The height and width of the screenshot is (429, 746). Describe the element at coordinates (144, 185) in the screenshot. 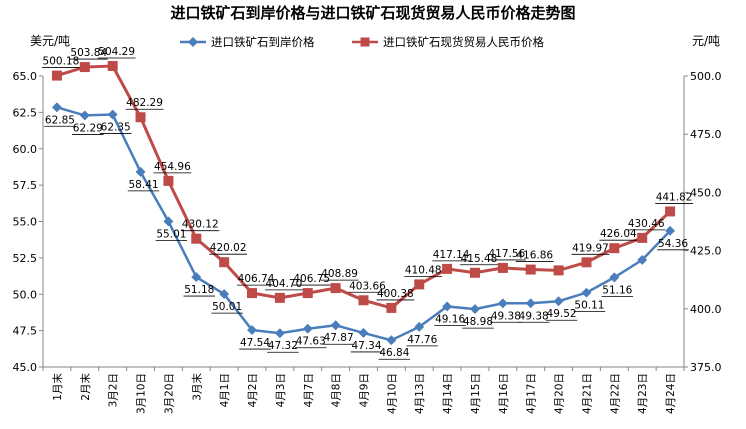

I see `arrival-price-data-label: 58.41` at that location.